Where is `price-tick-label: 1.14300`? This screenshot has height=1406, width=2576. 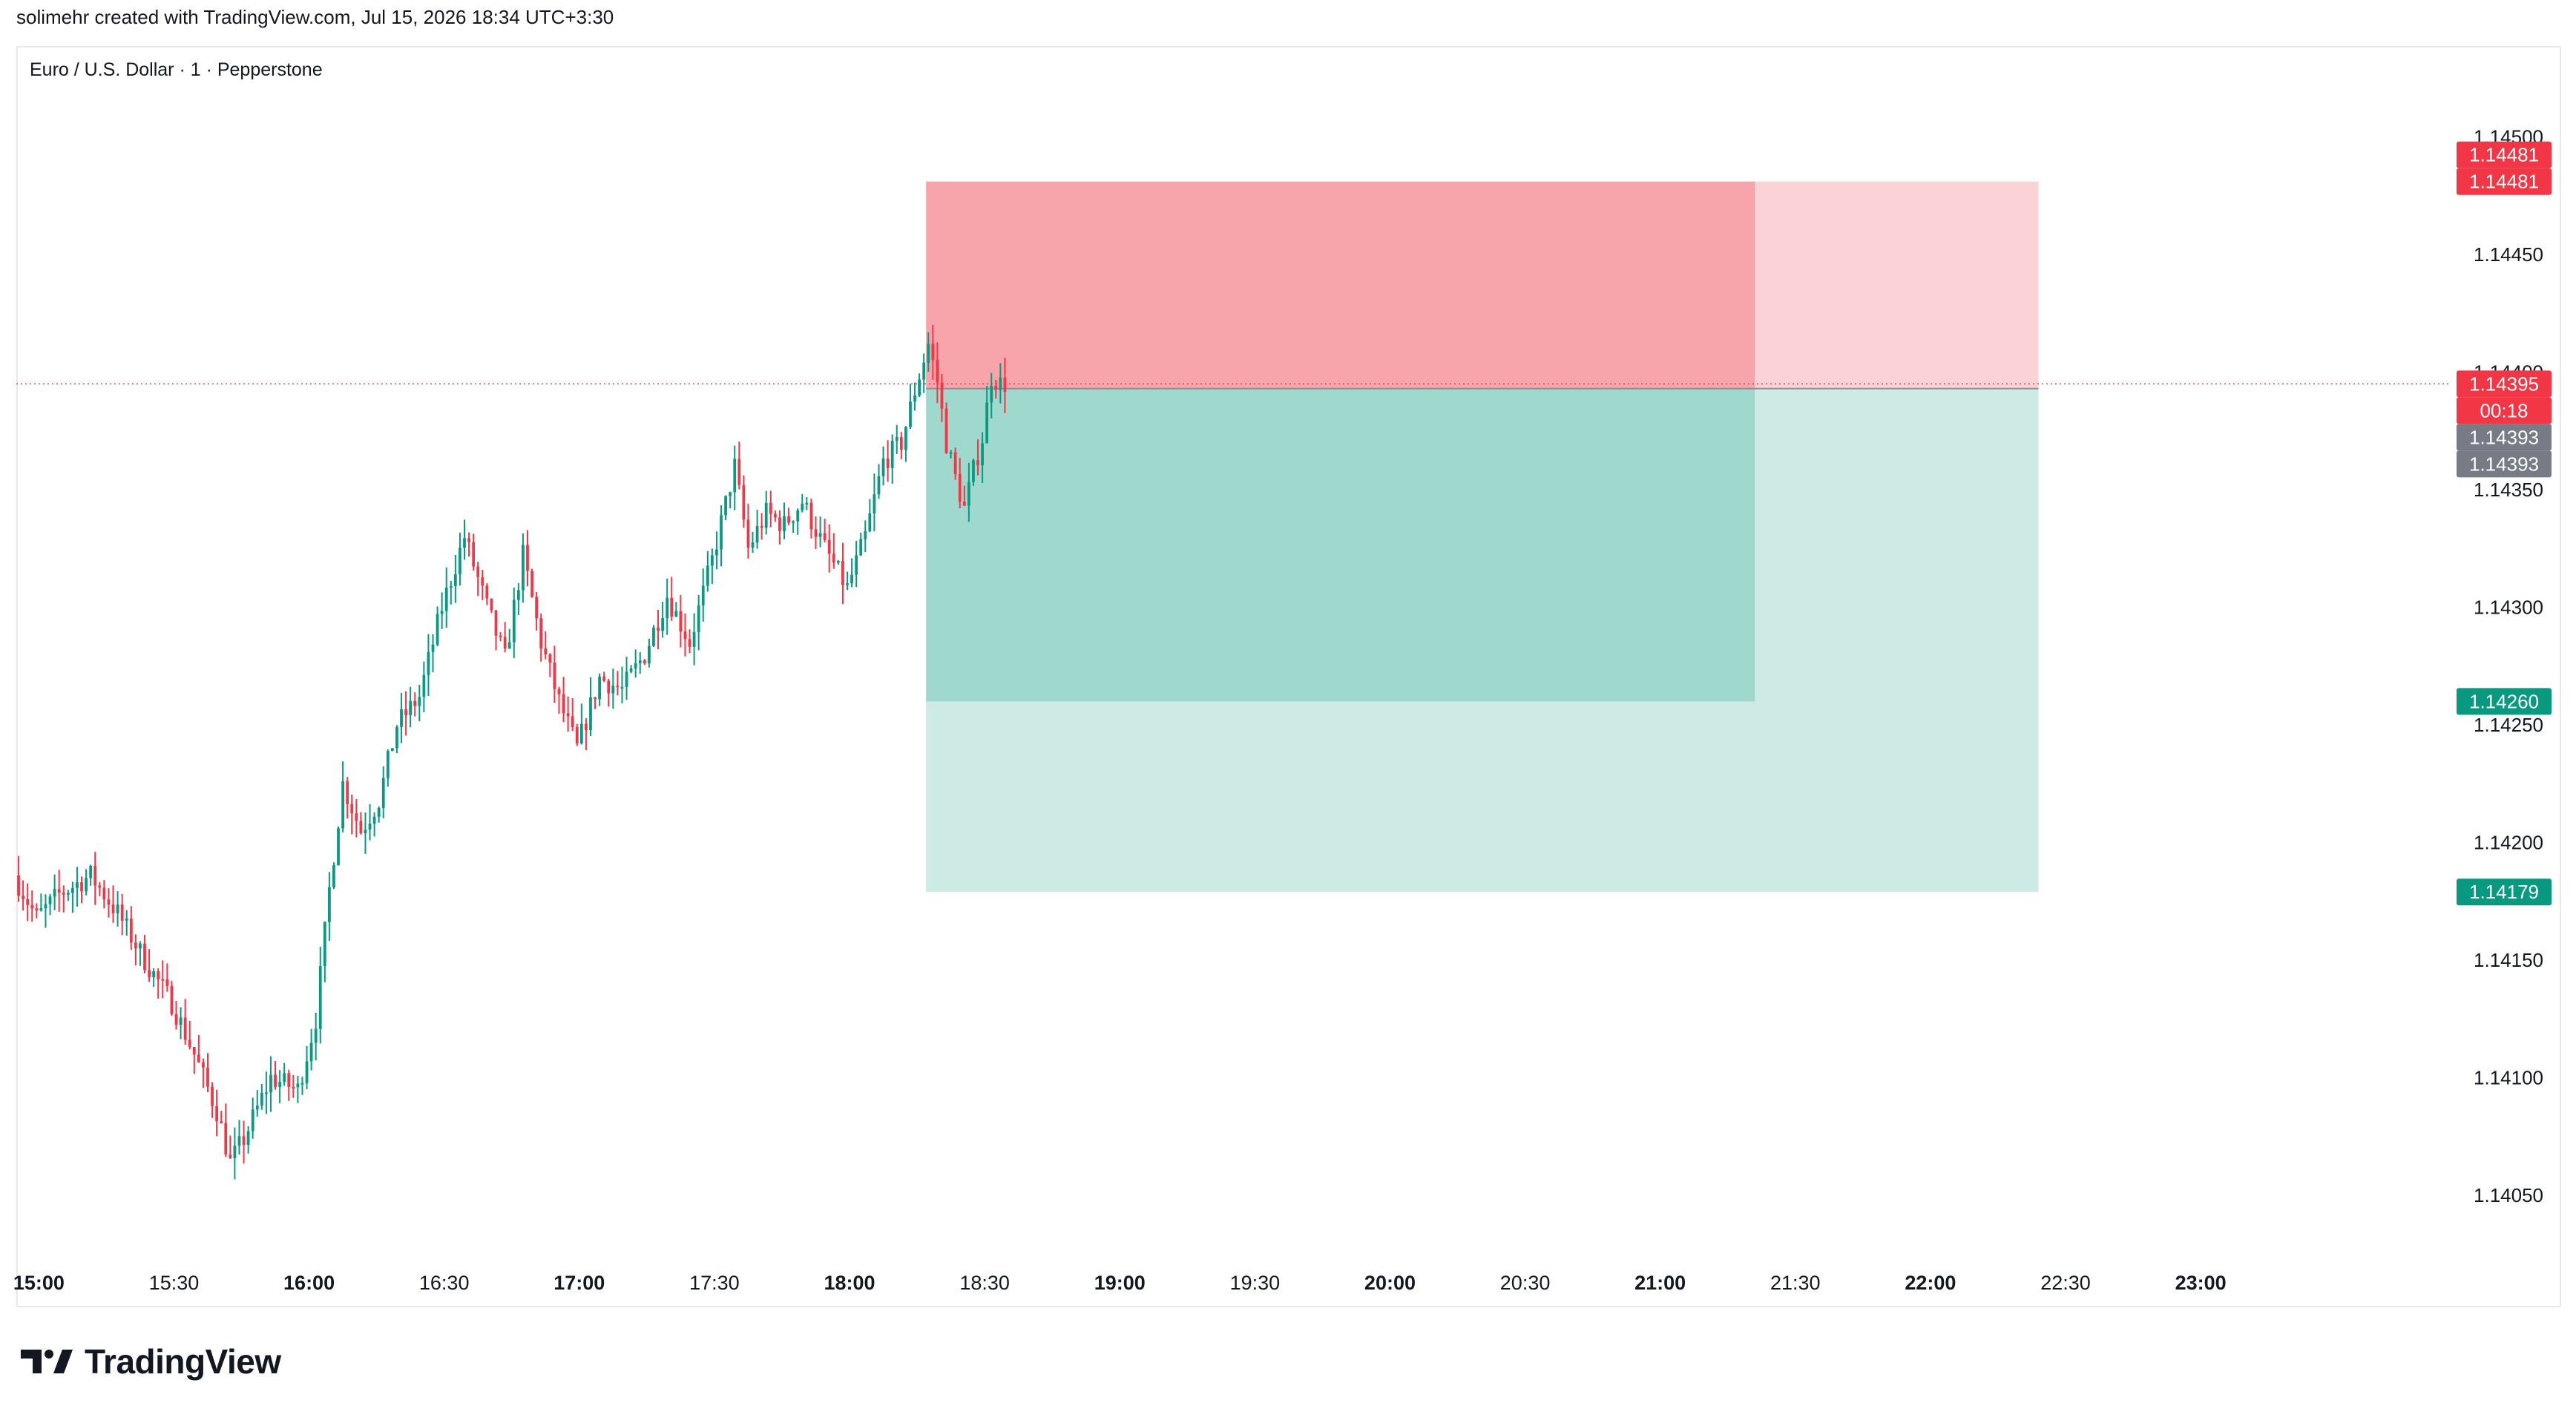 price-tick-label: 1.14300 is located at coordinates (2508, 608).